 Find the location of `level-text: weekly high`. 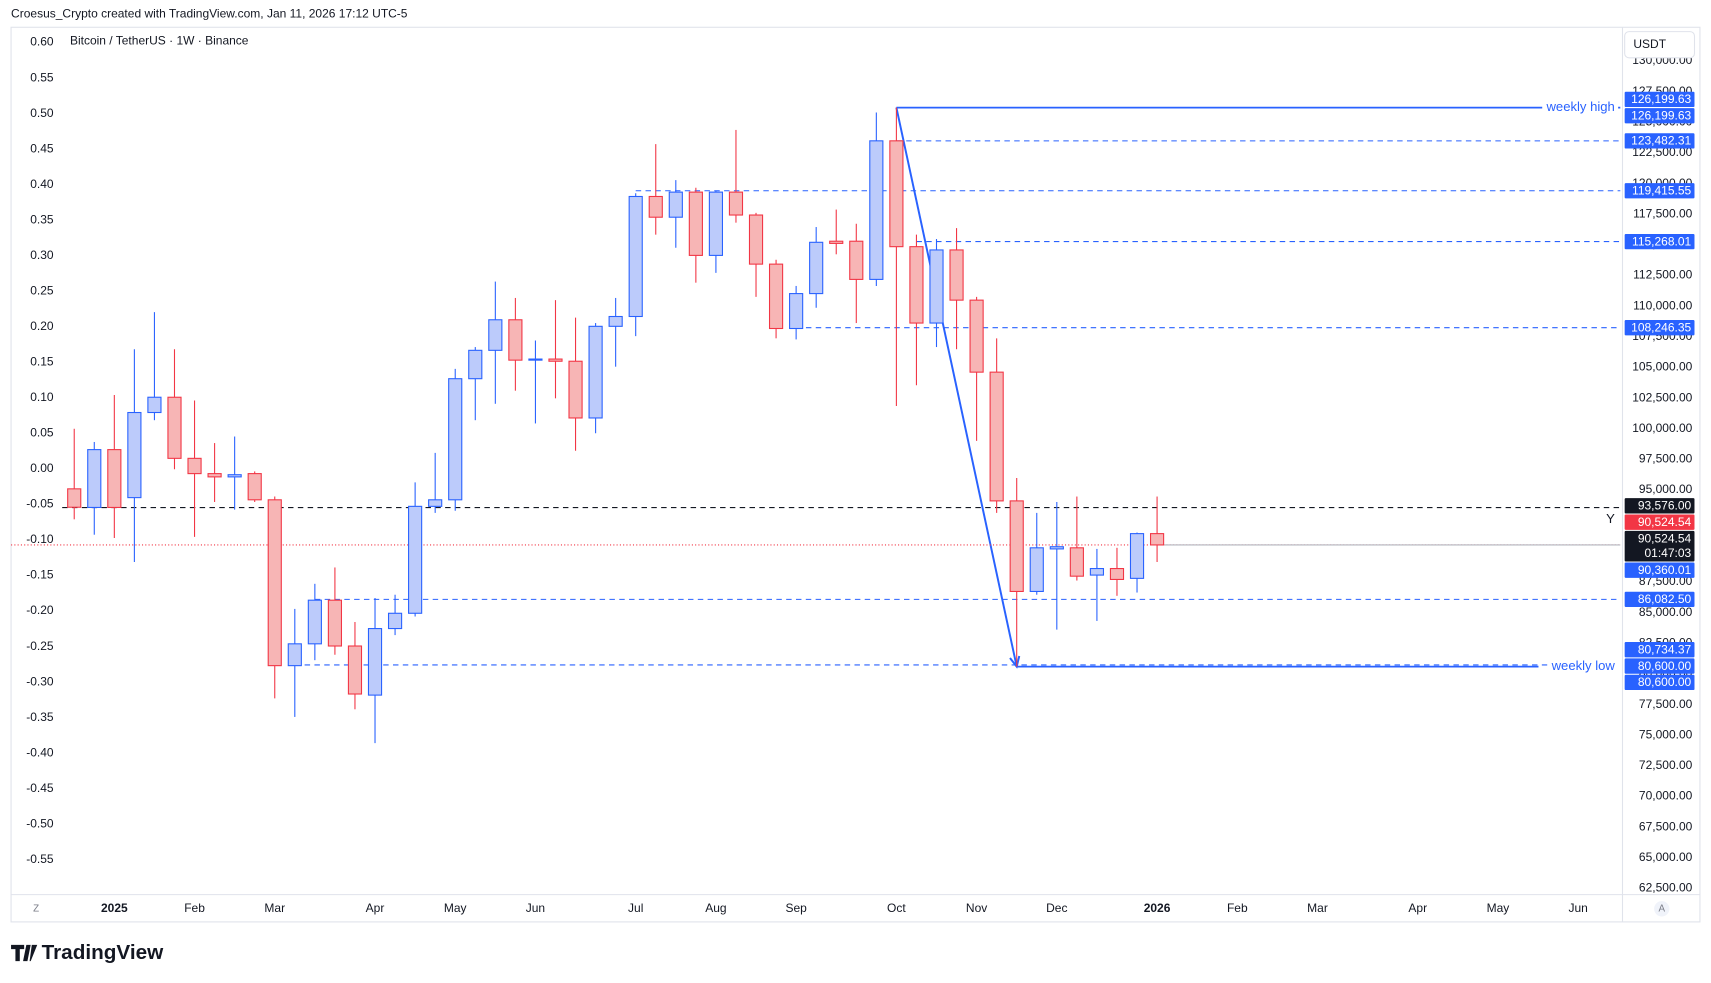

level-text: weekly high is located at coordinates (1579, 106).